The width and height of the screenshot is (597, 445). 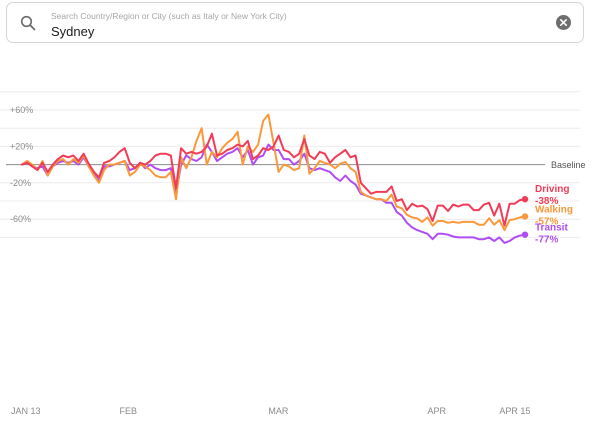 What do you see at coordinates (525, 234) in the screenshot?
I see `series-end-point-transit` at bounding box center [525, 234].